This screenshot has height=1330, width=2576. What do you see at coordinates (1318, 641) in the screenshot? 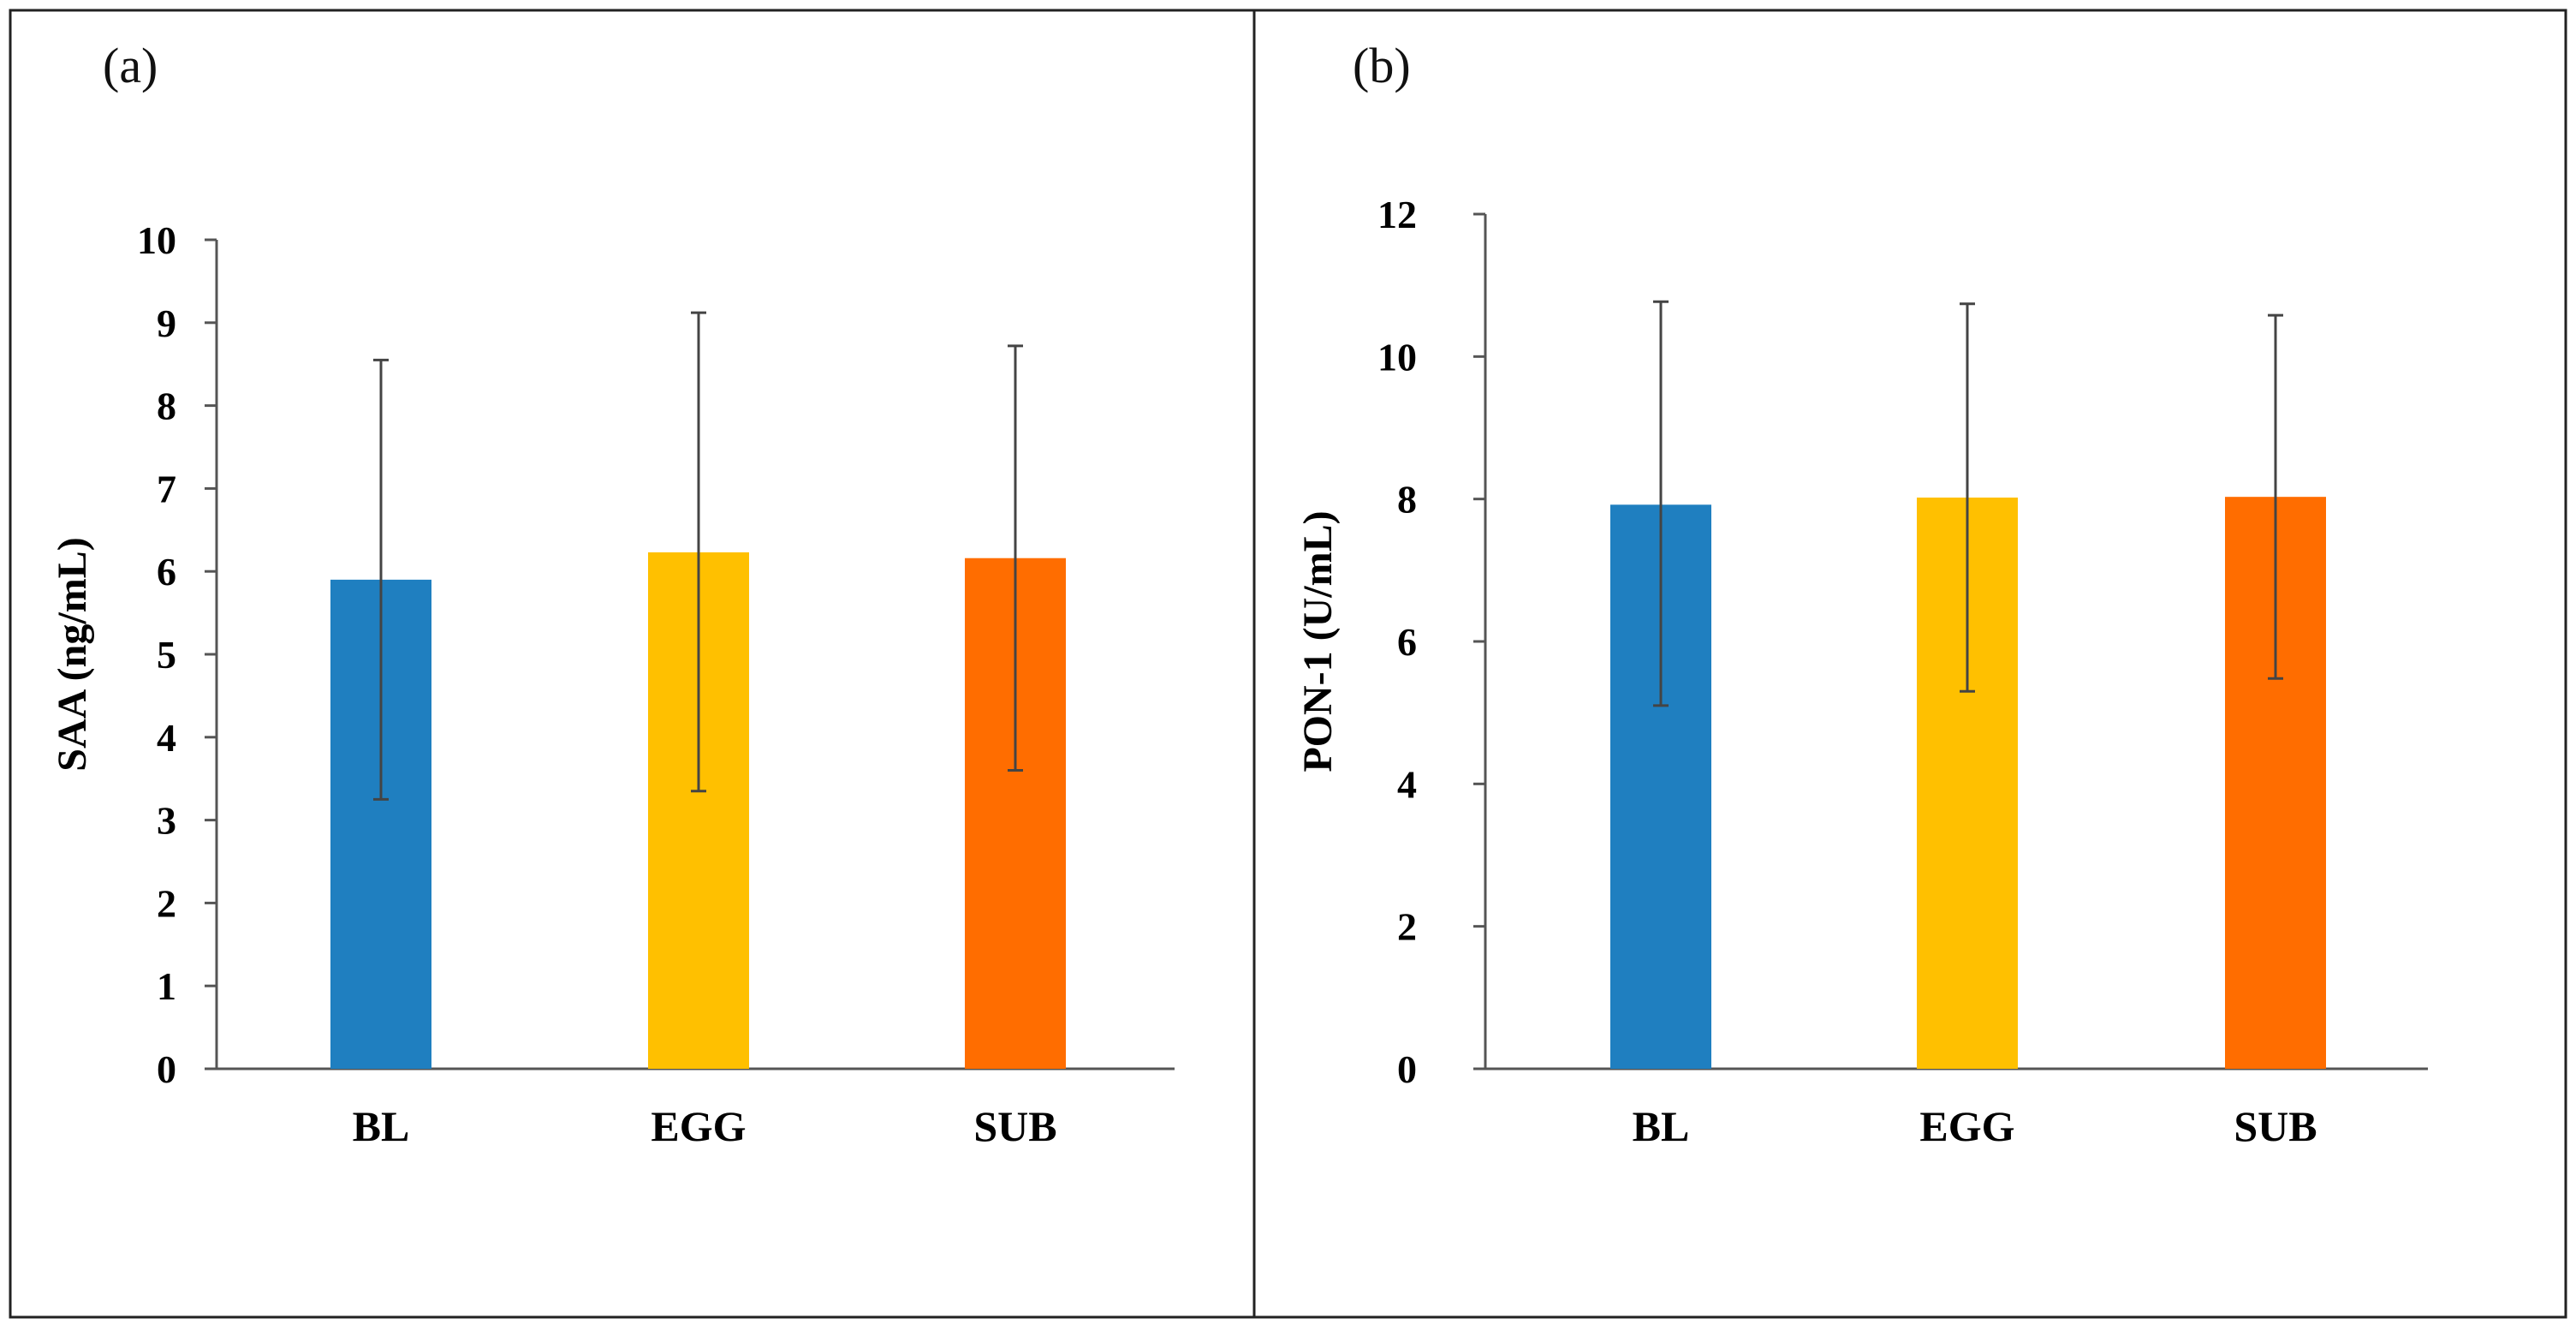
I see `y-axis-title: PON-1 (U/mL)` at bounding box center [1318, 641].